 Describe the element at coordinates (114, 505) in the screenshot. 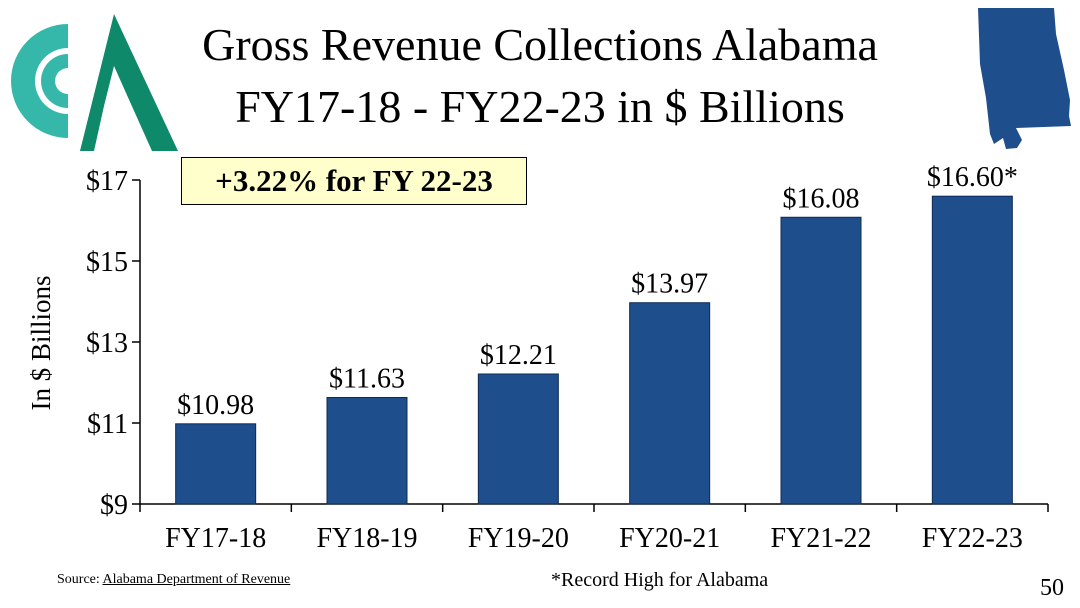

I see `y-tick-label: $9` at that location.